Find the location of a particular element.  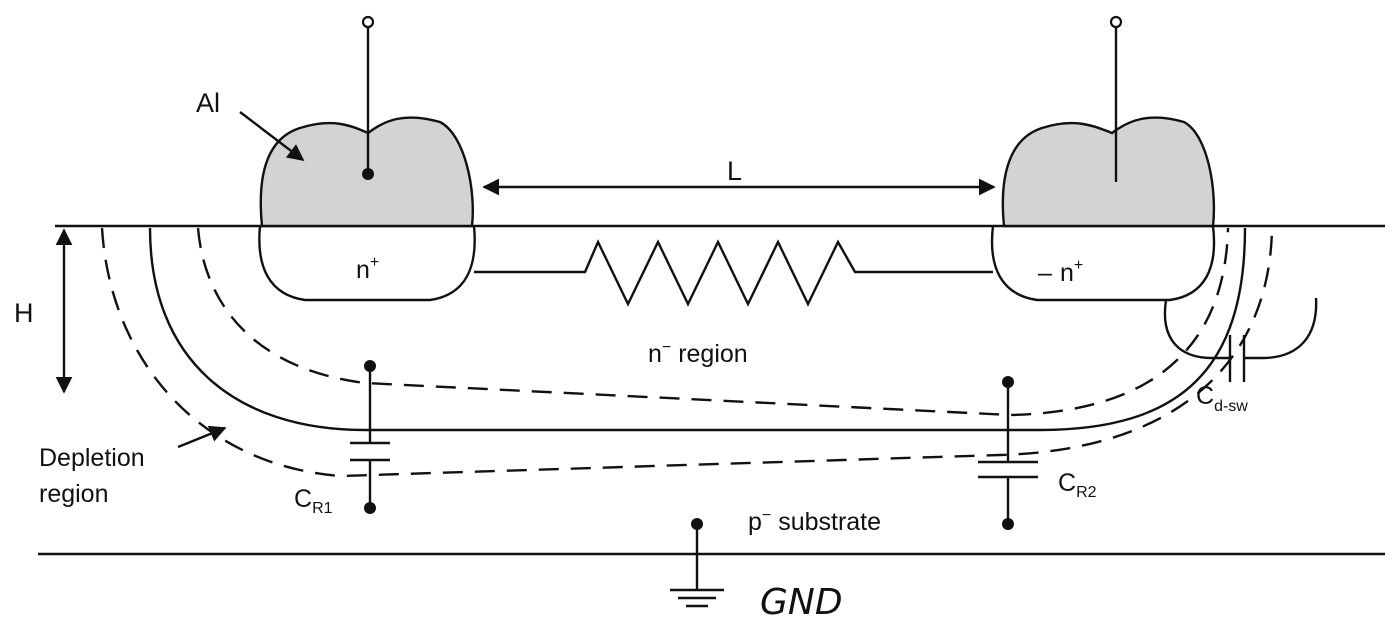

resistor-symbol is located at coordinates (733, 273).